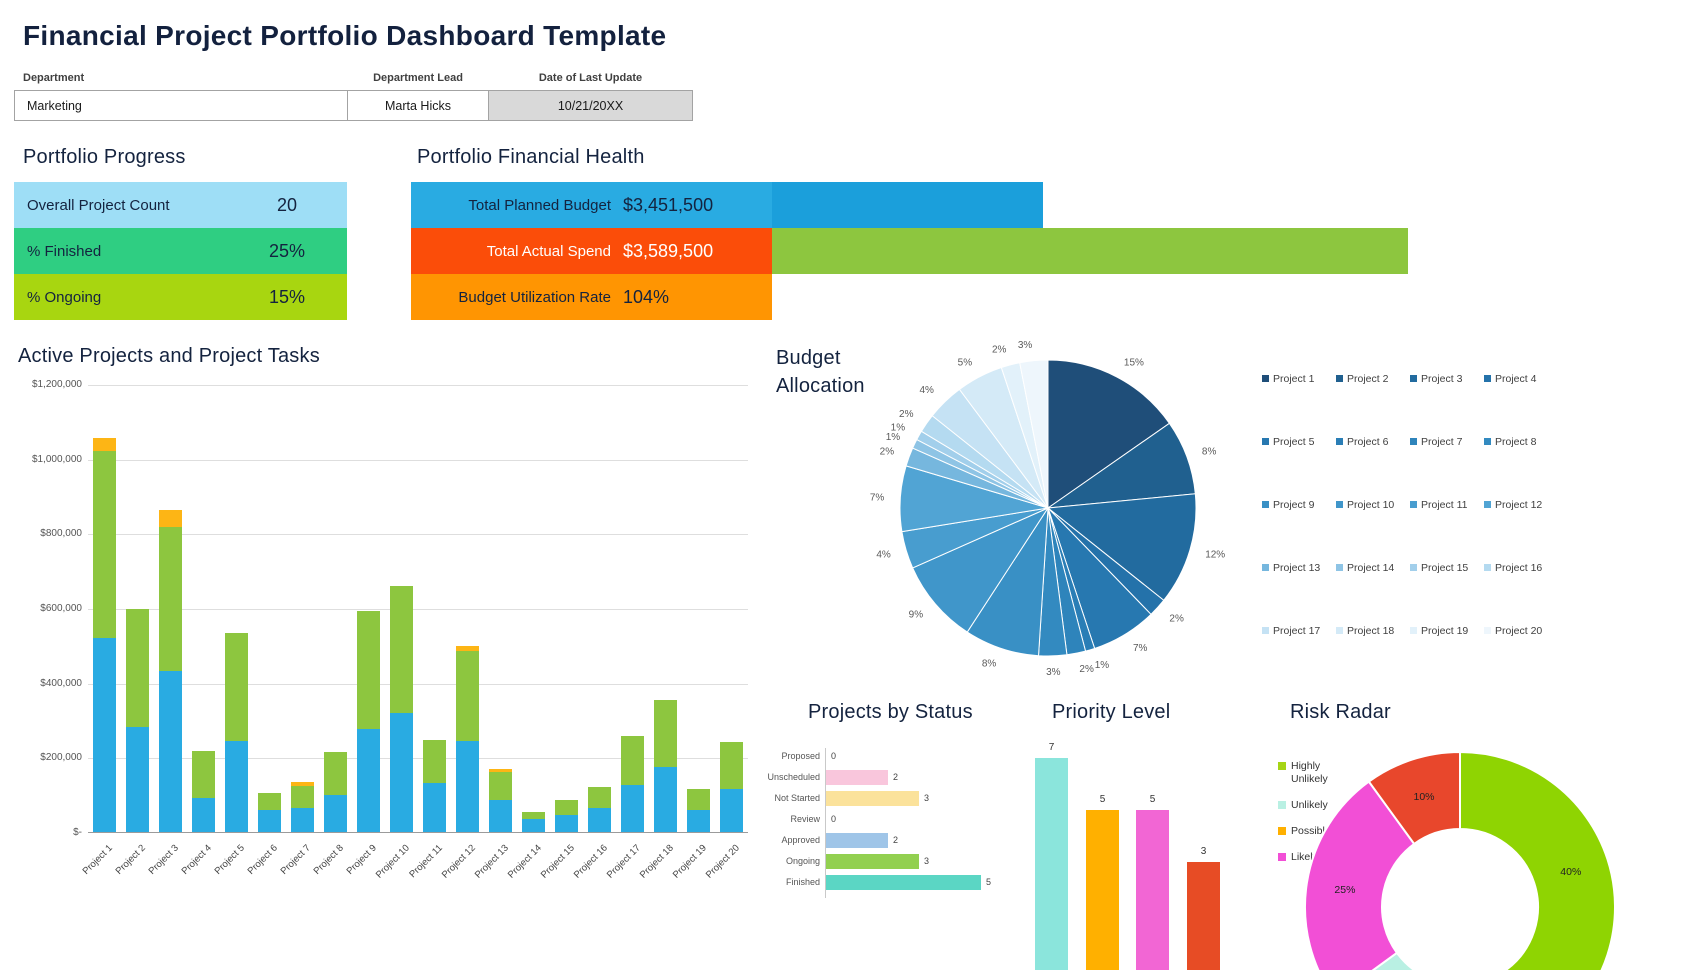  What do you see at coordinates (1521, 630) in the screenshot?
I see `legend-item: Project 20` at bounding box center [1521, 630].